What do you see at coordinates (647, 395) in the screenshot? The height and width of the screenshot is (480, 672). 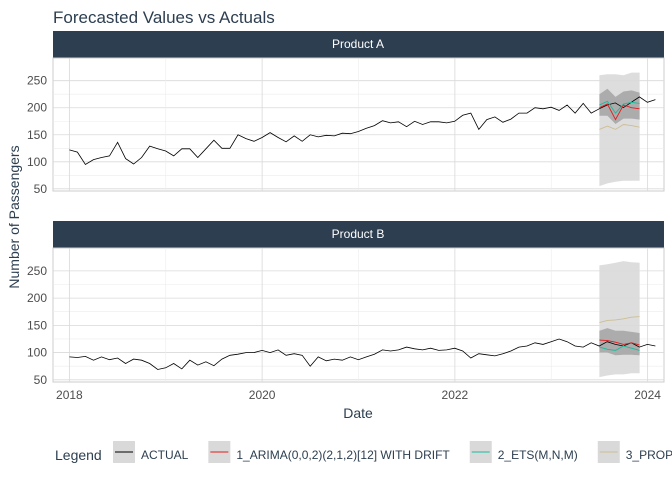 I see `x-tick-label: 2024` at bounding box center [647, 395].